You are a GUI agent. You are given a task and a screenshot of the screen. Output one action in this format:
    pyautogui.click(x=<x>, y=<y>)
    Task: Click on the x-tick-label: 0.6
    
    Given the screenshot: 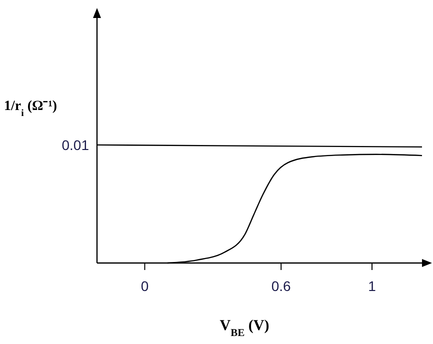 What is the action you would take?
    pyautogui.click(x=281, y=286)
    